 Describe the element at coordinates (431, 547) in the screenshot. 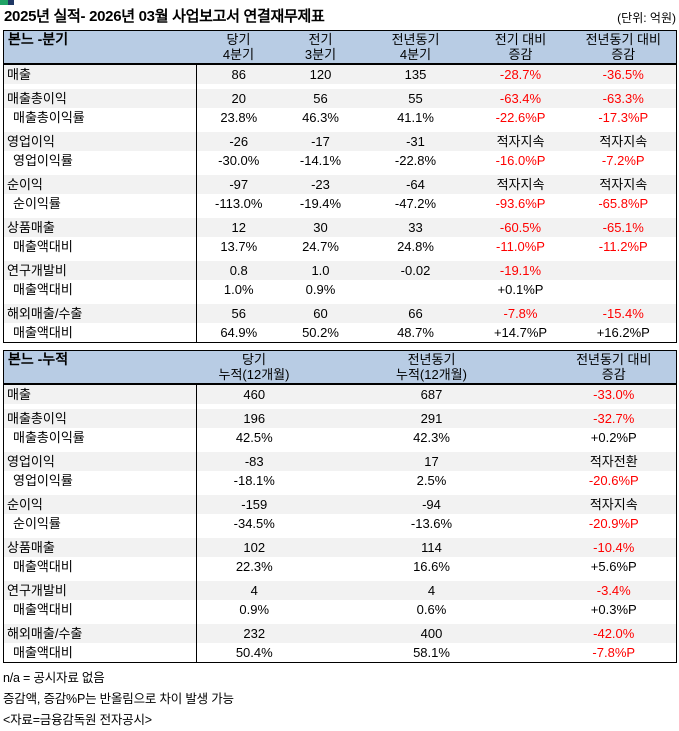

I see `cell-value: 114` at that location.